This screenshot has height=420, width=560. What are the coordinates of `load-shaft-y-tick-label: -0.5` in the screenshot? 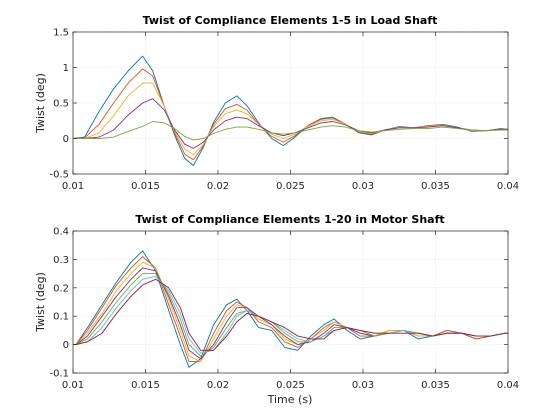 It's located at (59, 175).